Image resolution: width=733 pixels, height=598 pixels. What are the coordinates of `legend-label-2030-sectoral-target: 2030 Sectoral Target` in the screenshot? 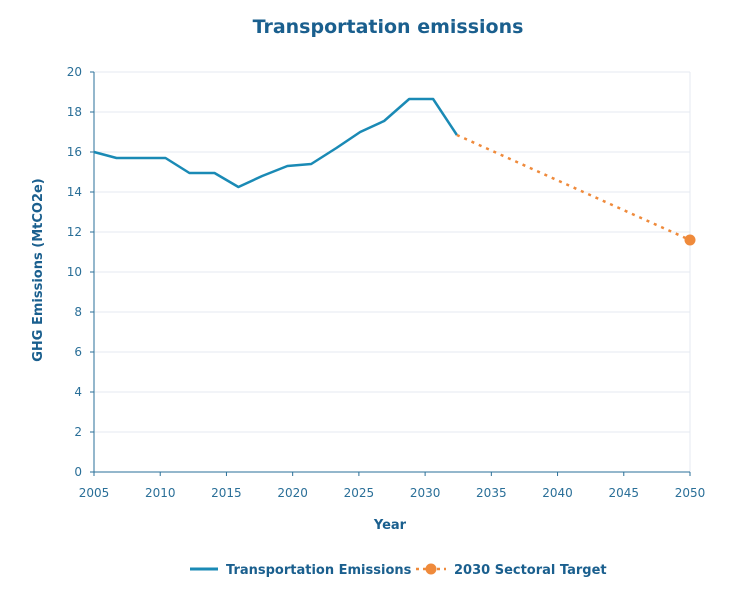 It's located at (530, 570).